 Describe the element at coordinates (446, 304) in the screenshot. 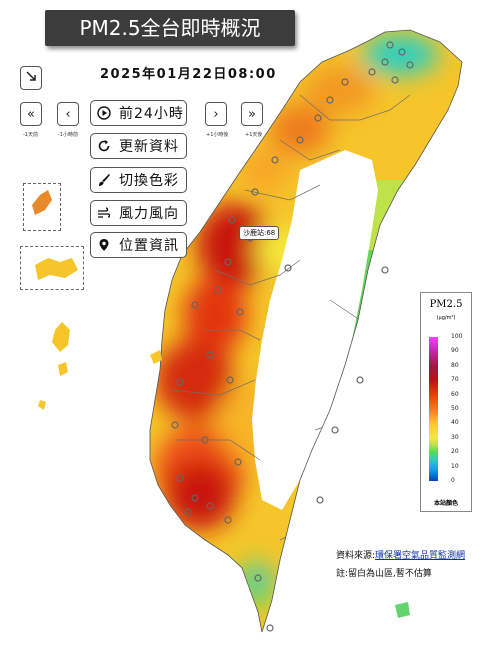

I see `legend-title: PM2.5` at that location.